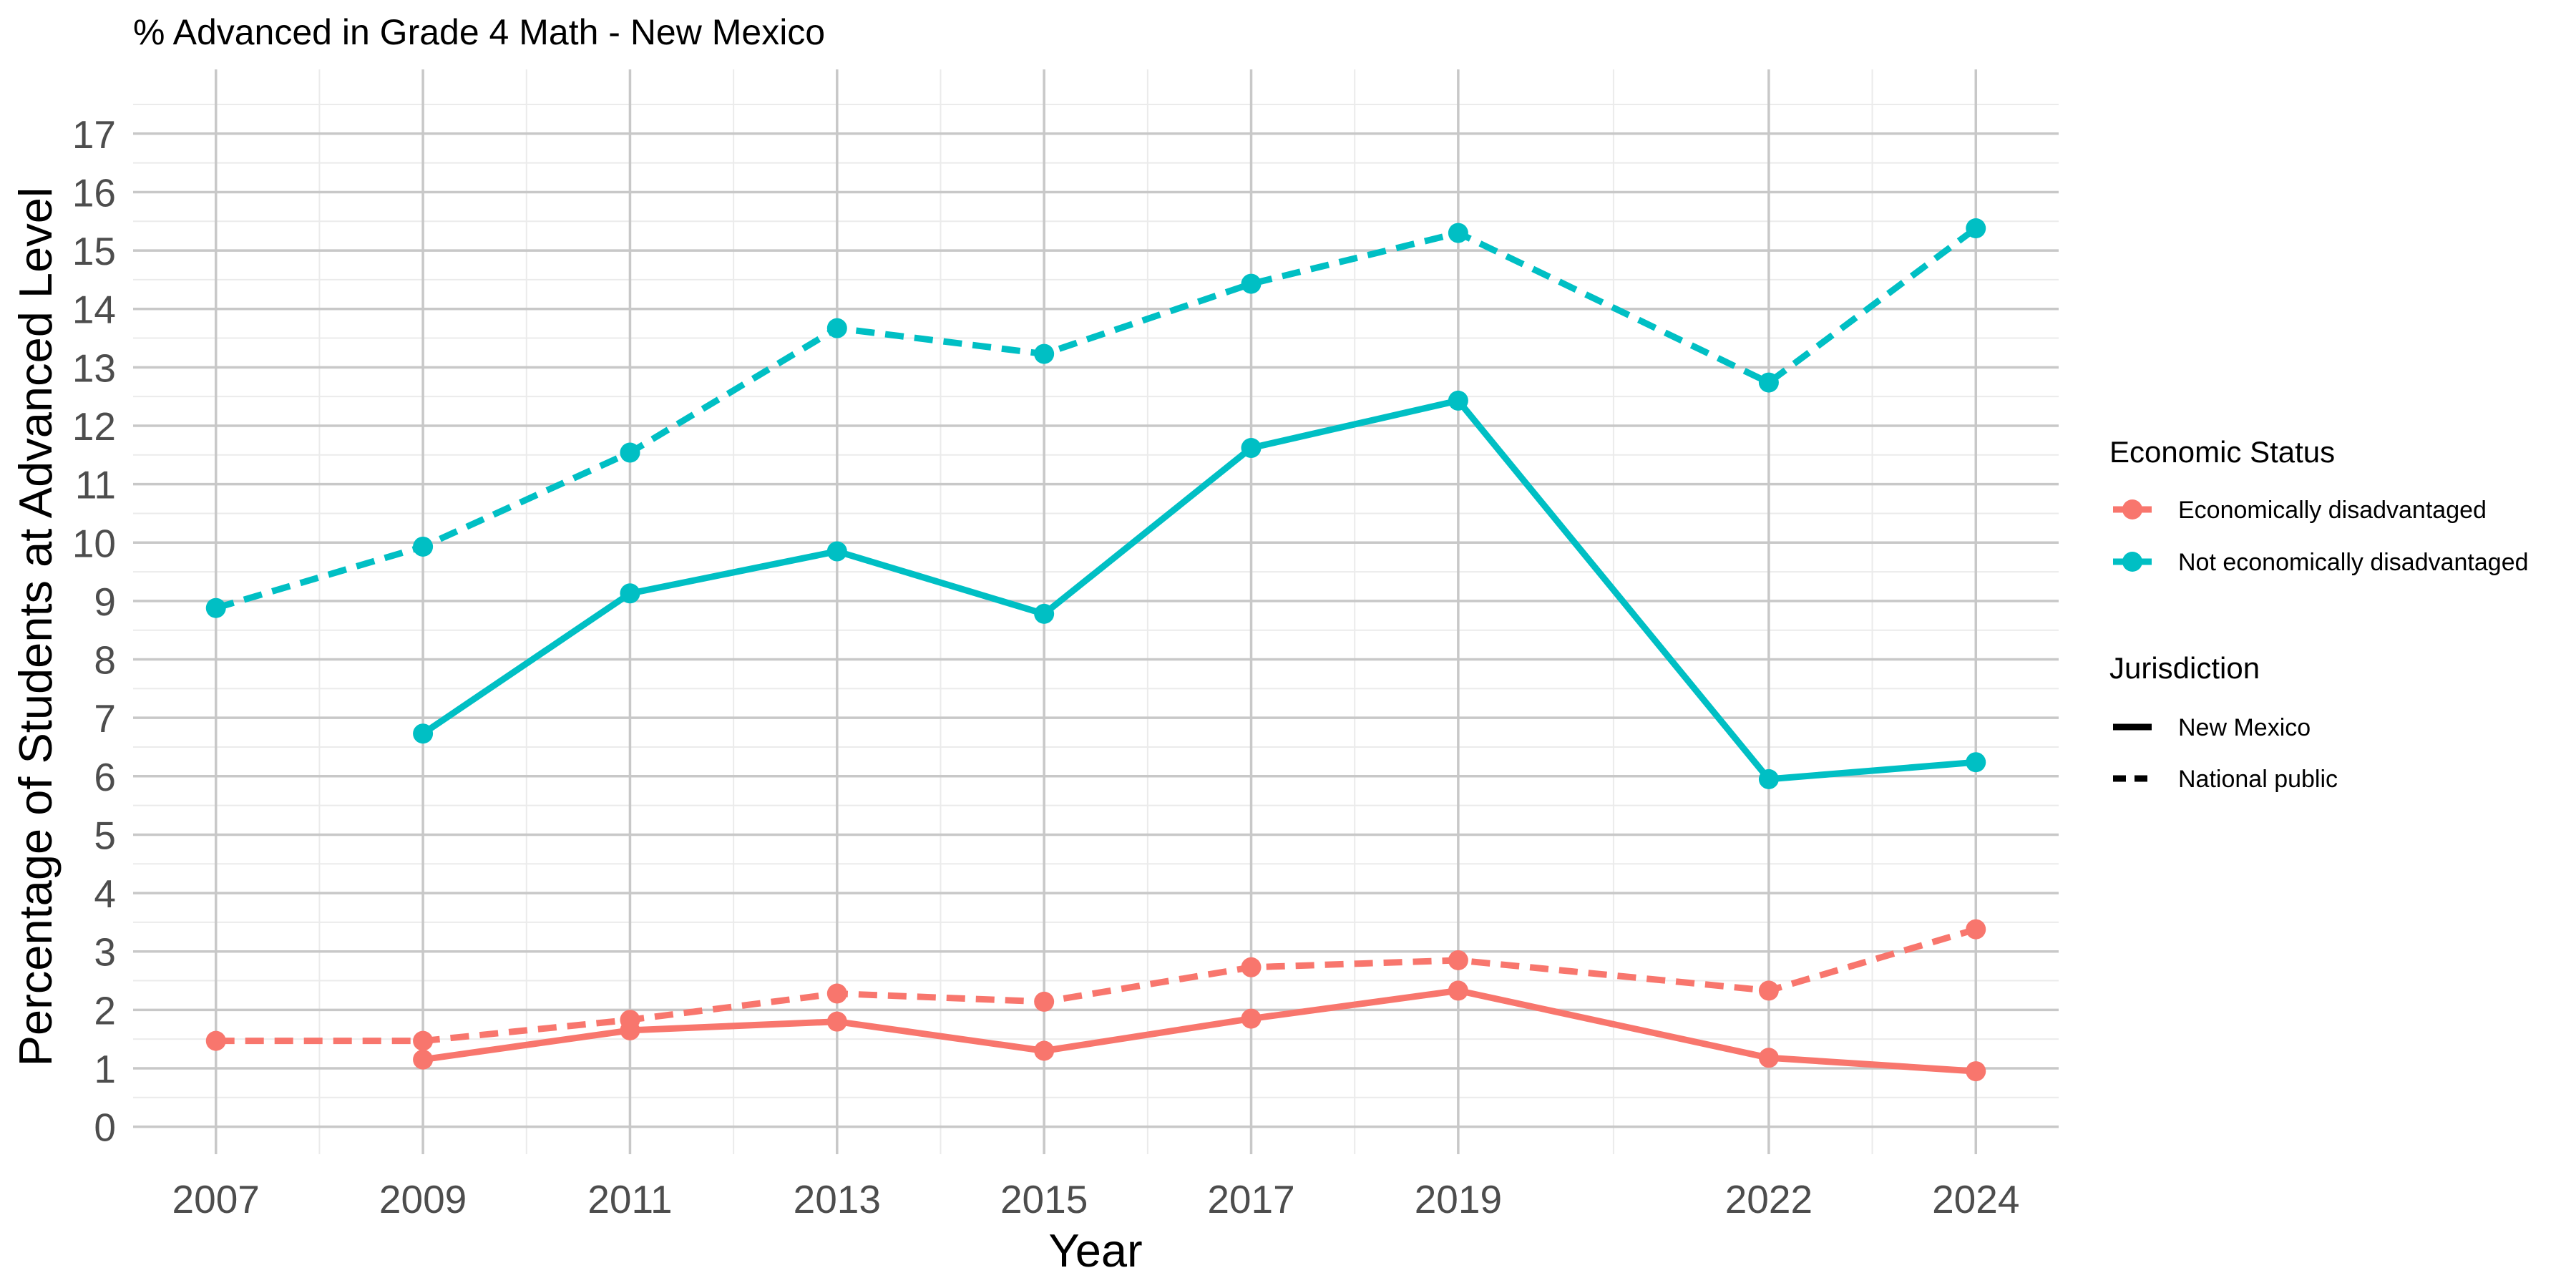 This screenshot has height=1288, width=2576. I want to click on y-axis-title: Percentage of Students at Advanced Level, so click(35, 627).